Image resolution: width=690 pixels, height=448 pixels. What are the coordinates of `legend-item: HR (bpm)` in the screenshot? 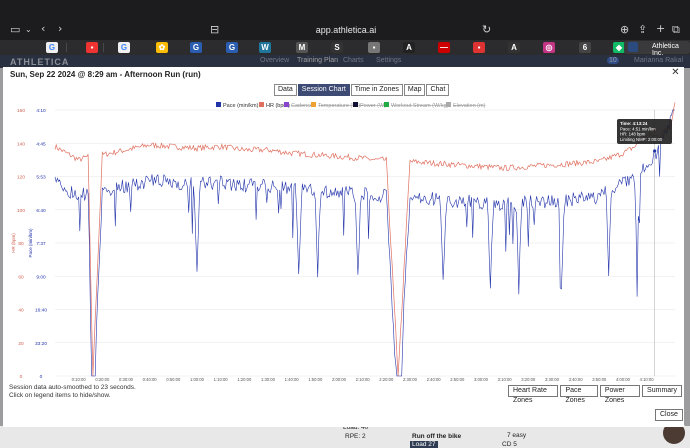 It's located at (278, 106).